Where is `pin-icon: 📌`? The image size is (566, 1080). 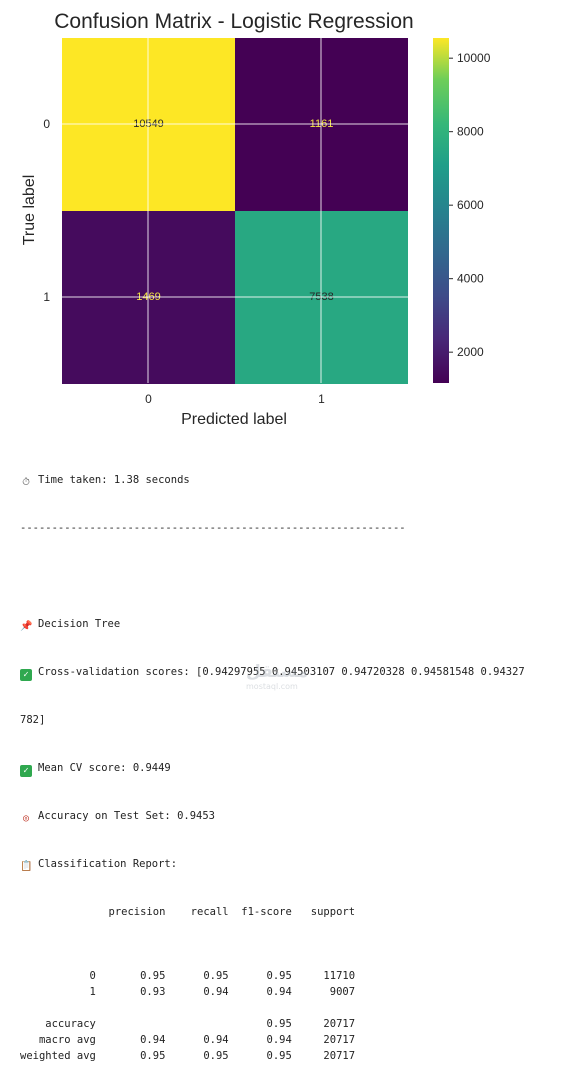
pin-icon: 📌 is located at coordinates (26, 626).